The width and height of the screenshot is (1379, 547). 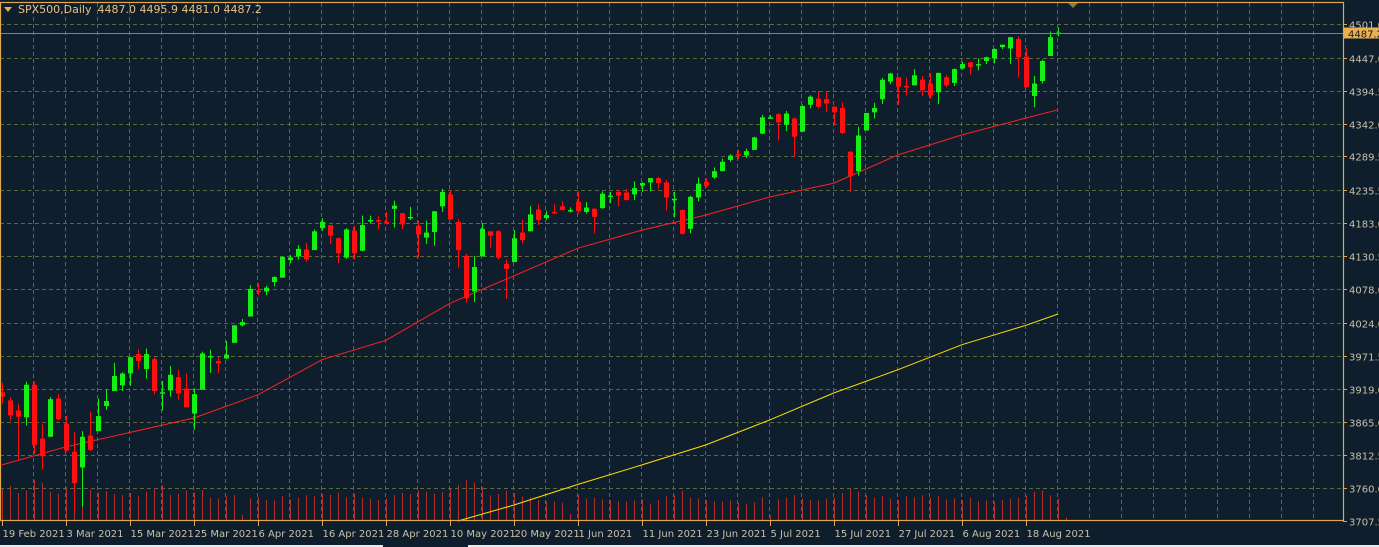 What do you see at coordinates (162, 534) in the screenshot?
I see `x-tick-label: 15 Mar 2021` at bounding box center [162, 534].